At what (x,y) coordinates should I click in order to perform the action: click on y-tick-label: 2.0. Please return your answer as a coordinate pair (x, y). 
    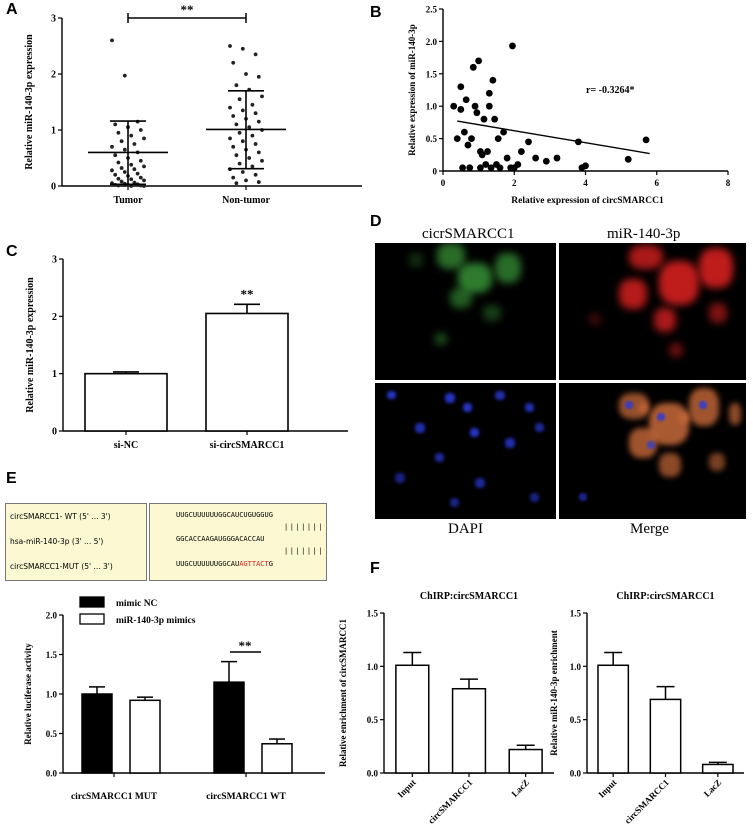
    Looking at the image, I should click on (52, 616).